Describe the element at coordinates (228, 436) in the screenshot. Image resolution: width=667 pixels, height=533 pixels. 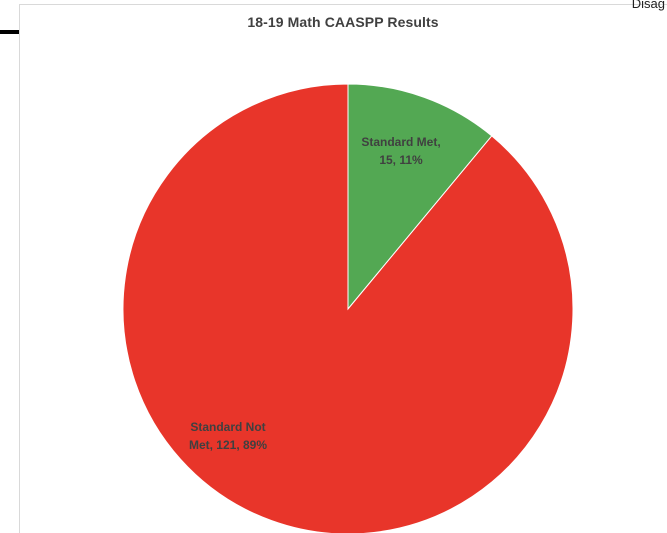
I see `slice-label-standard-not-met: Standard Not Met, 121, 89%` at that location.